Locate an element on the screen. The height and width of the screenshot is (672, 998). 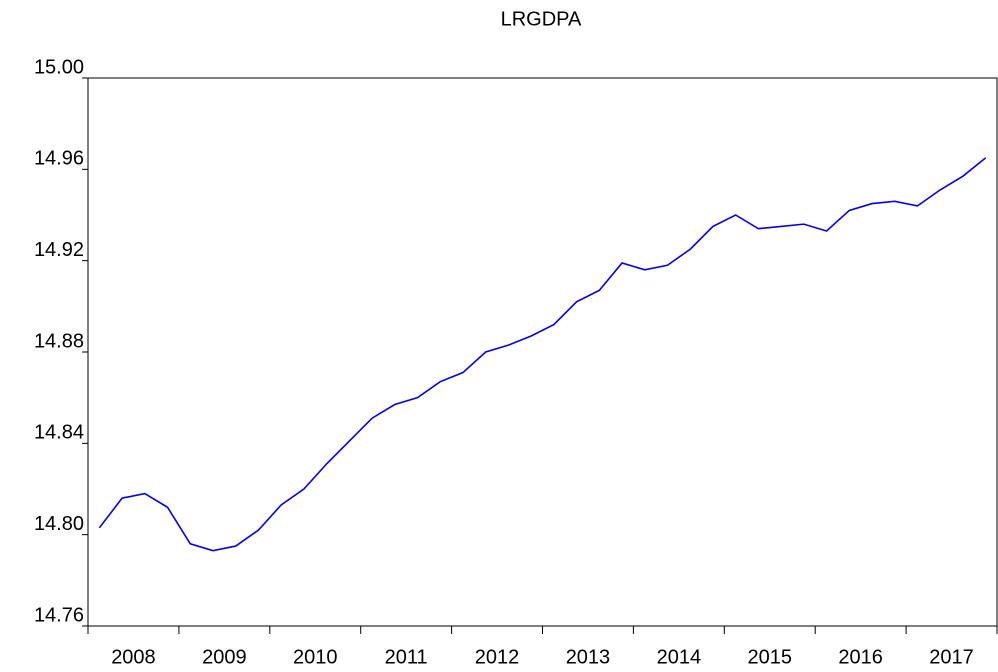
y-tick-label: 14.80 is located at coordinates (59, 524).